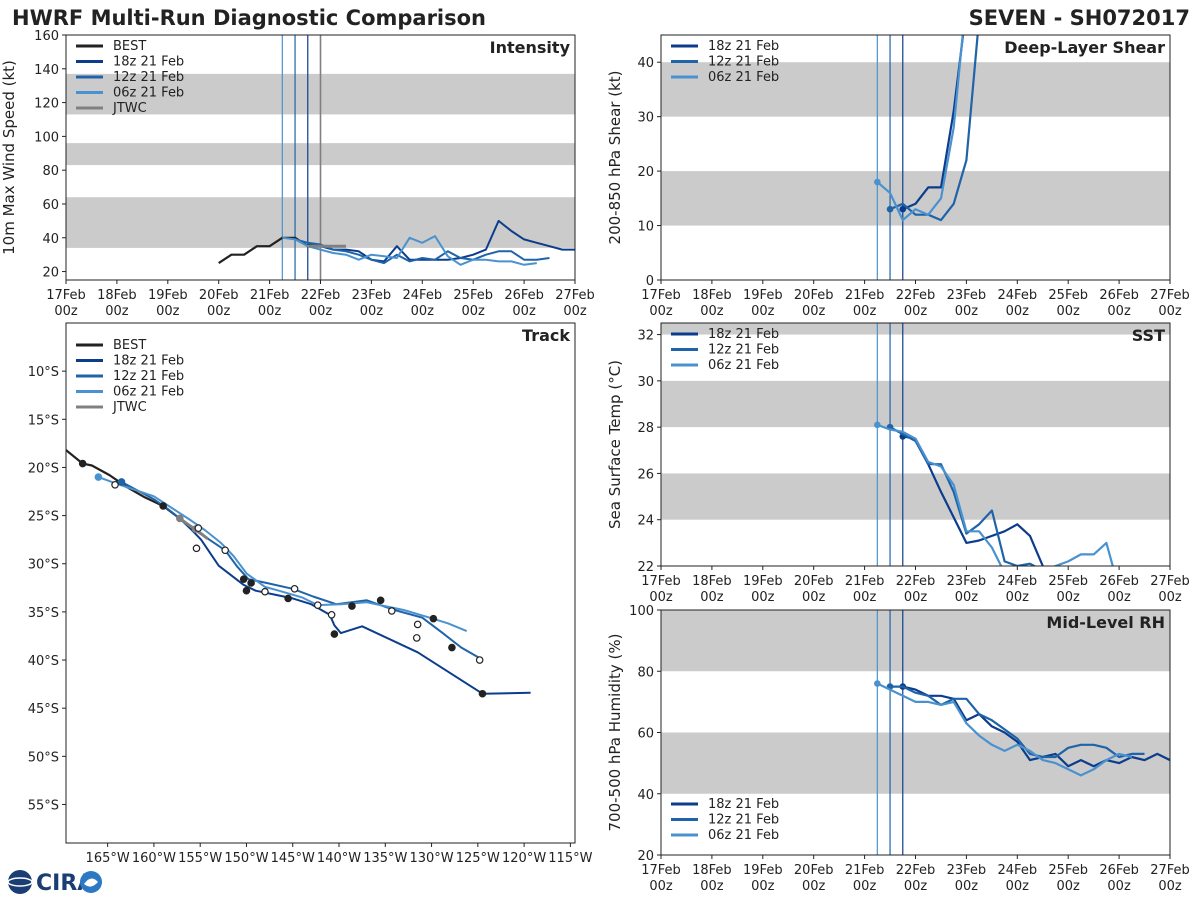 The width and height of the screenshot is (1200, 900). I want to click on xtick-hour-intensity-8: 00z, so click(474, 311).